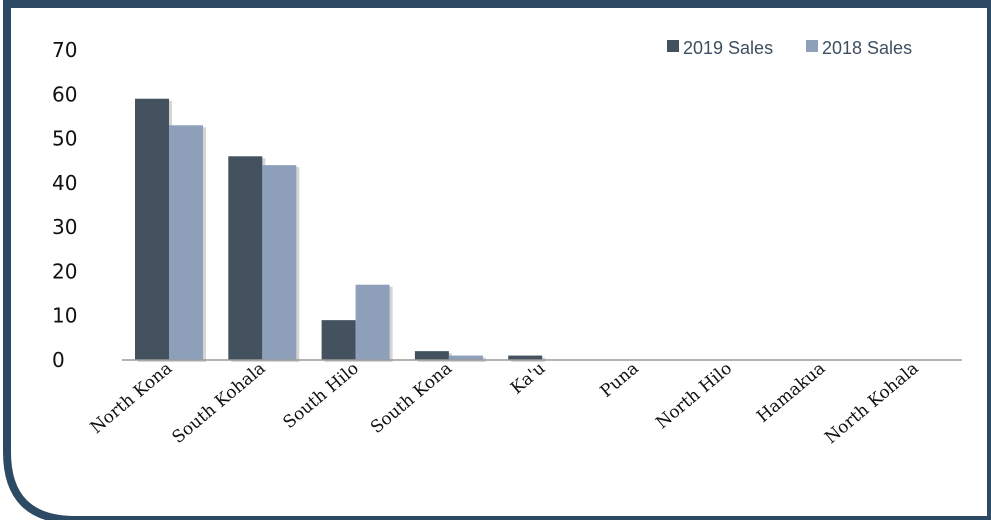 The height and width of the screenshot is (520, 991). I want to click on bar-2018-north-kona, so click(186, 243).